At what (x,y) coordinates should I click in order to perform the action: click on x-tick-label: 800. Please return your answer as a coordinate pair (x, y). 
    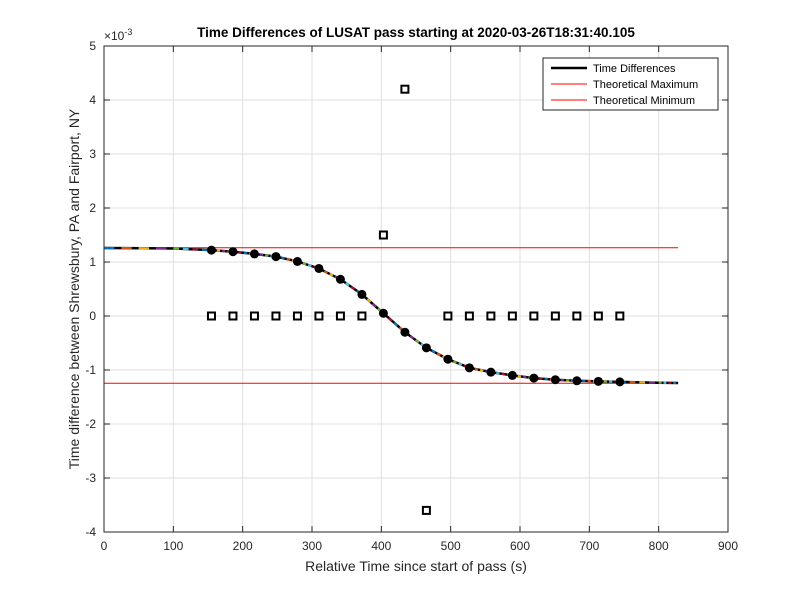
    Looking at the image, I should click on (659, 546).